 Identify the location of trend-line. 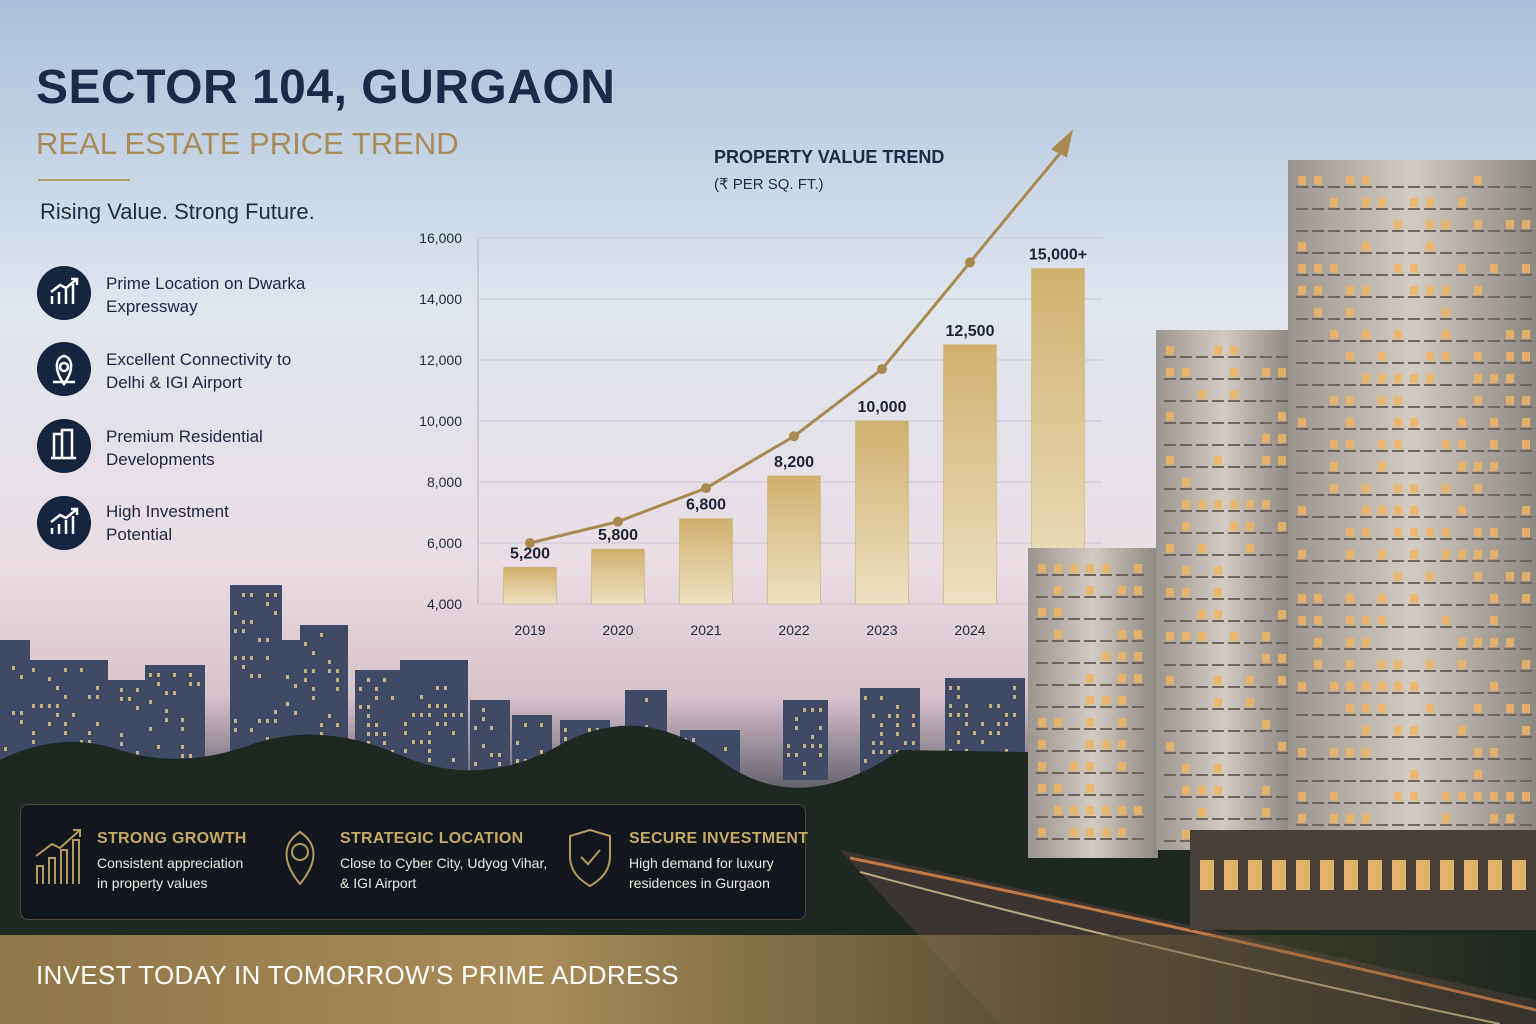
(750, 403).